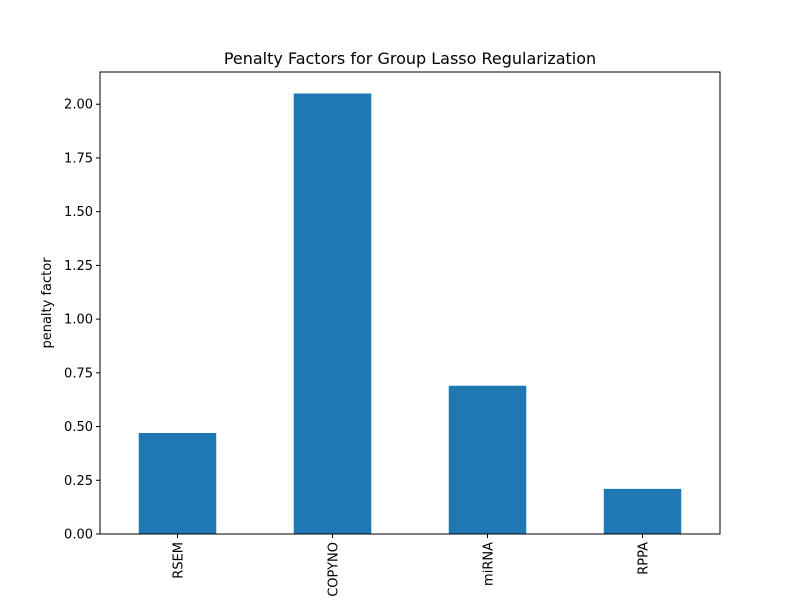 Image resolution: width=800 pixels, height=600 pixels. I want to click on bar-rppa, so click(642, 511).